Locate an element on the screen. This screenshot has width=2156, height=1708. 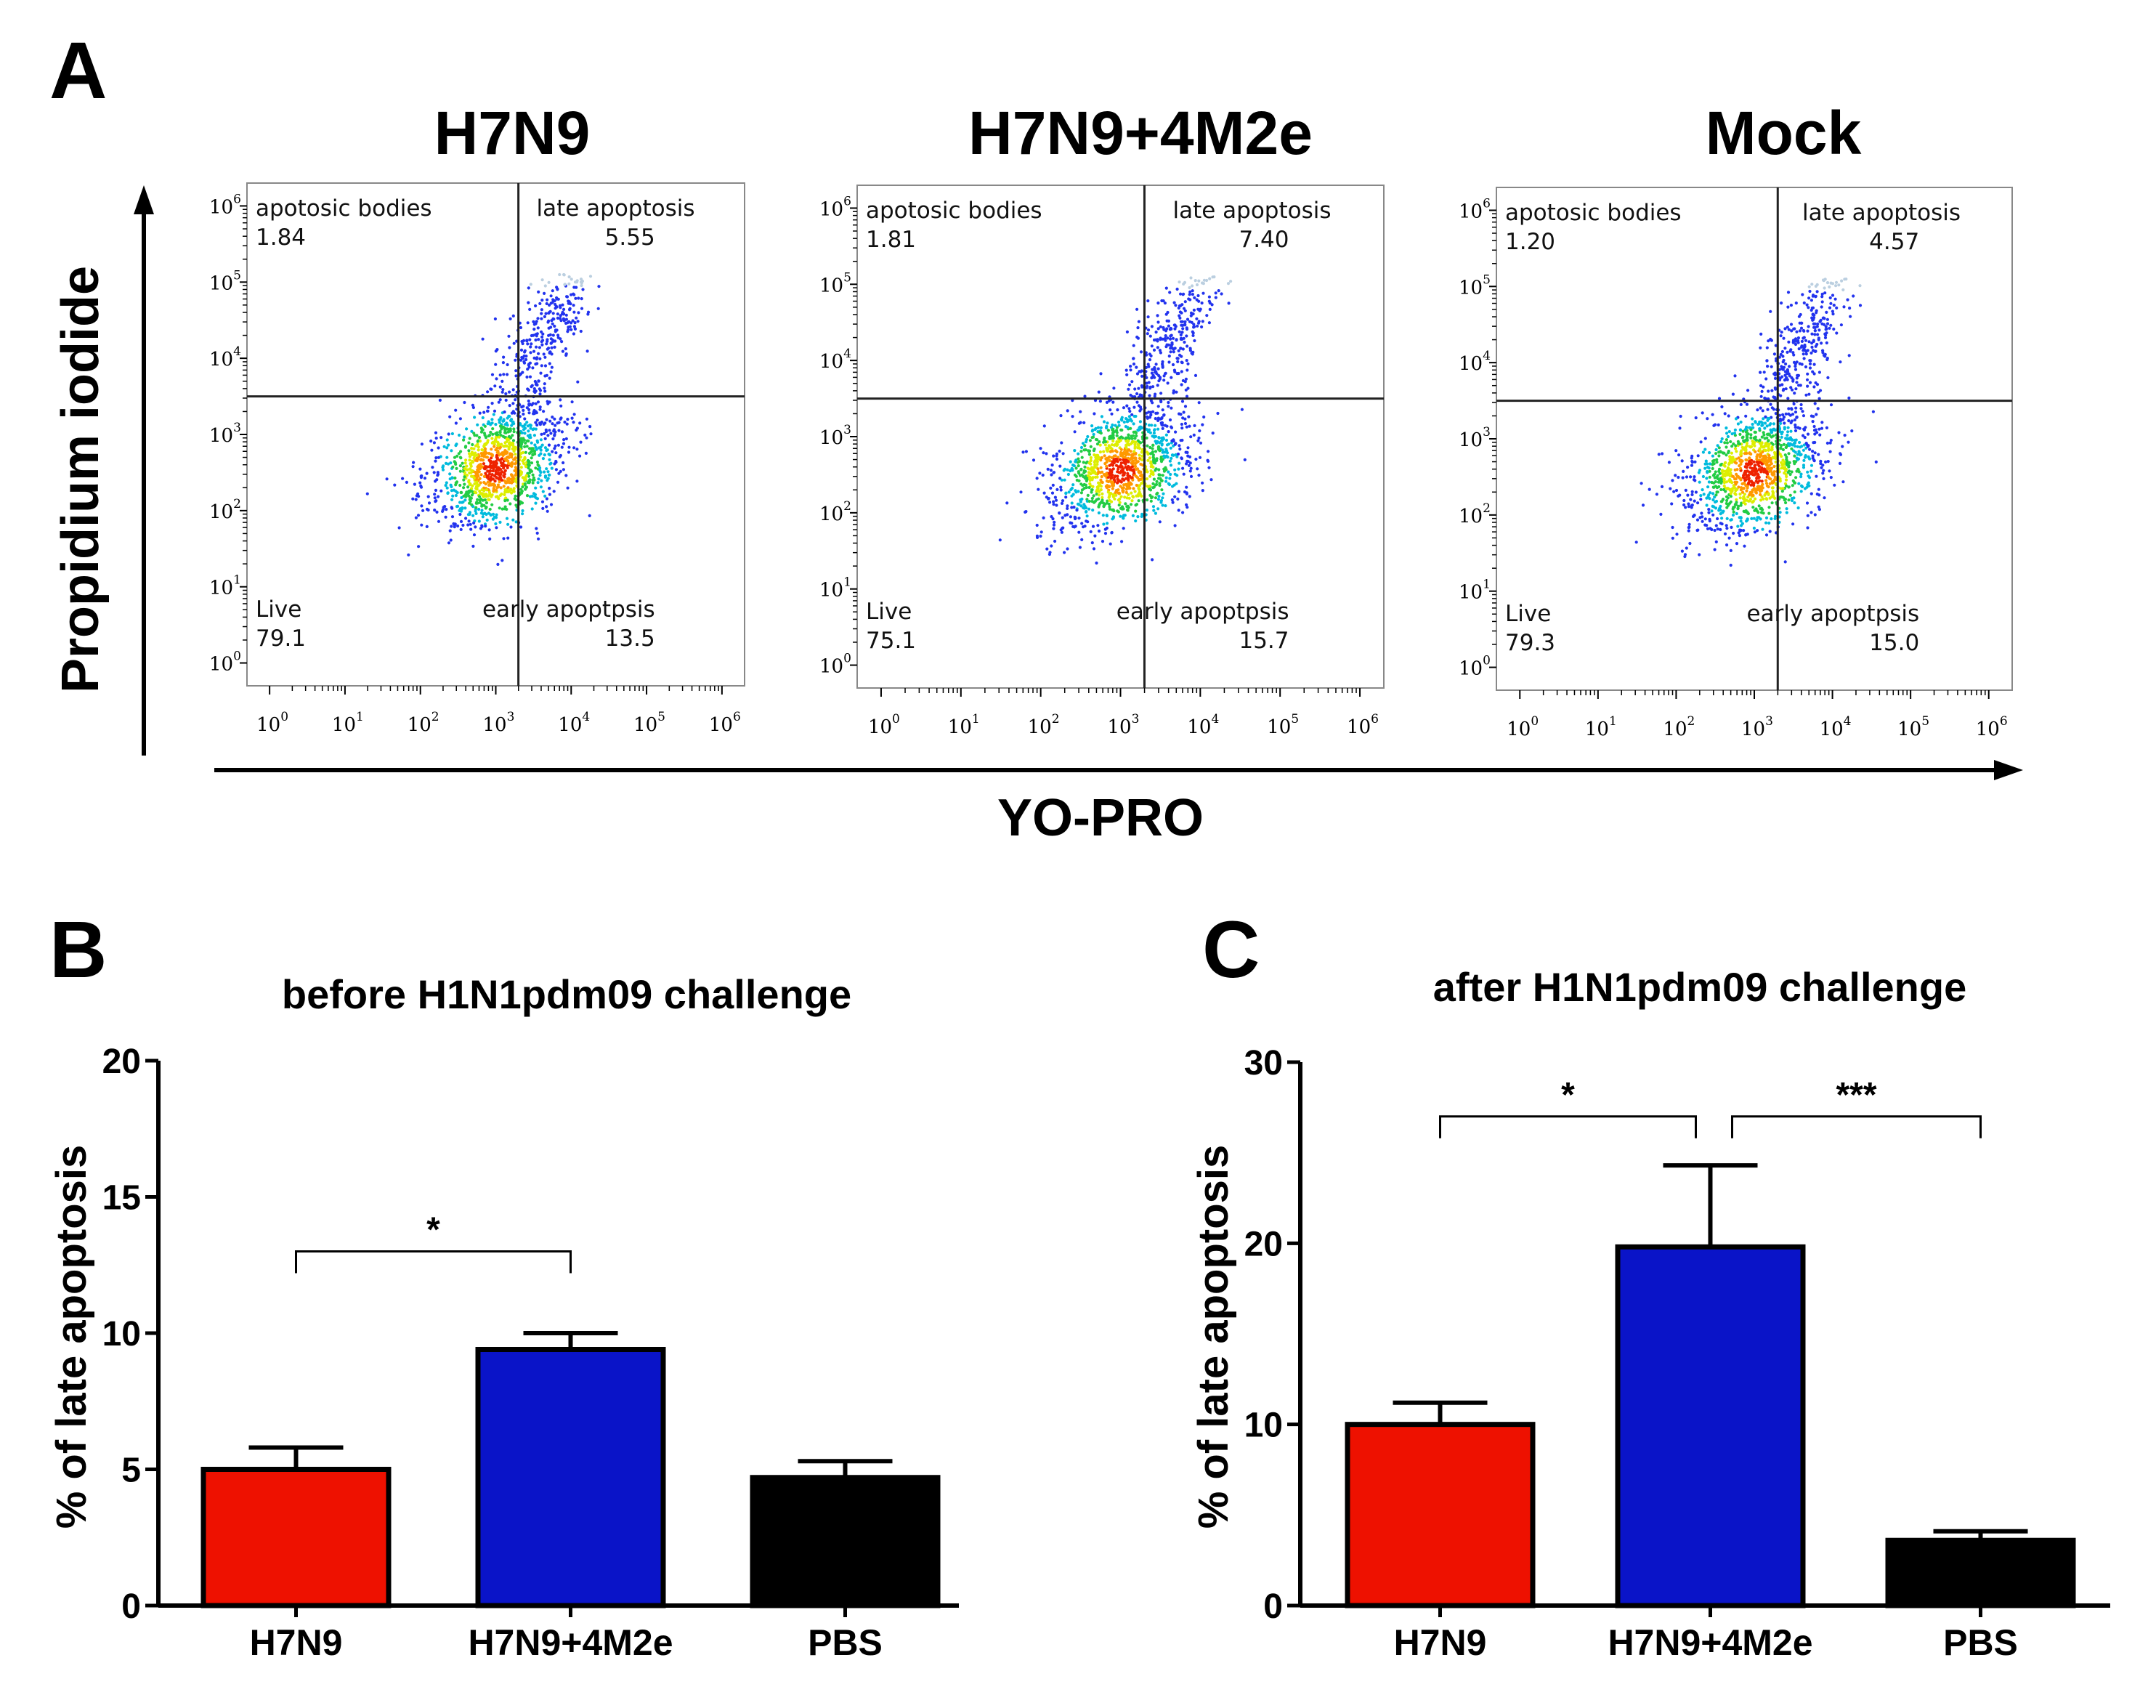
flow-tick-exponent: 3 is located at coordinates (847, 430).